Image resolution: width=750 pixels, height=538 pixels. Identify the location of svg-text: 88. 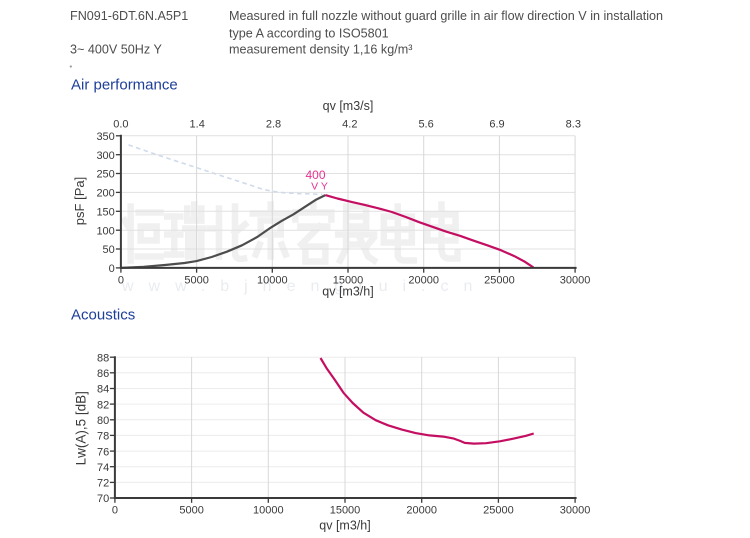
(103, 358).